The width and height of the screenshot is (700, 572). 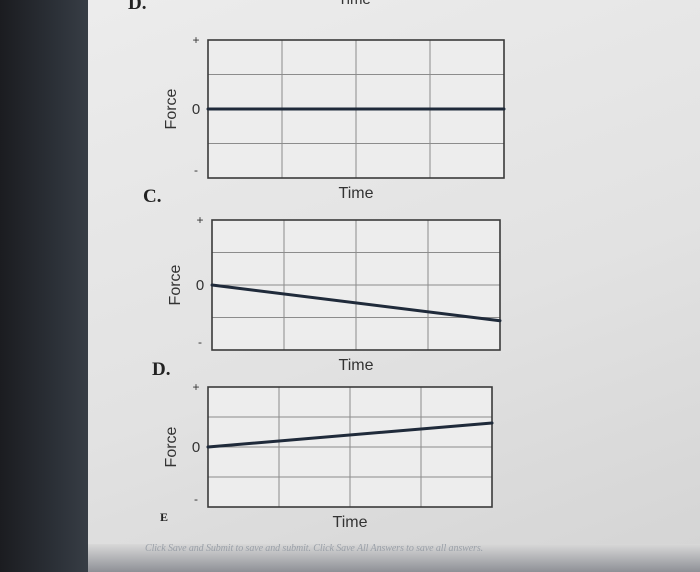 What do you see at coordinates (137, 7) in the screenshot?
I see `option-letter-top-cut: D.` at bounding box center [137, 7].